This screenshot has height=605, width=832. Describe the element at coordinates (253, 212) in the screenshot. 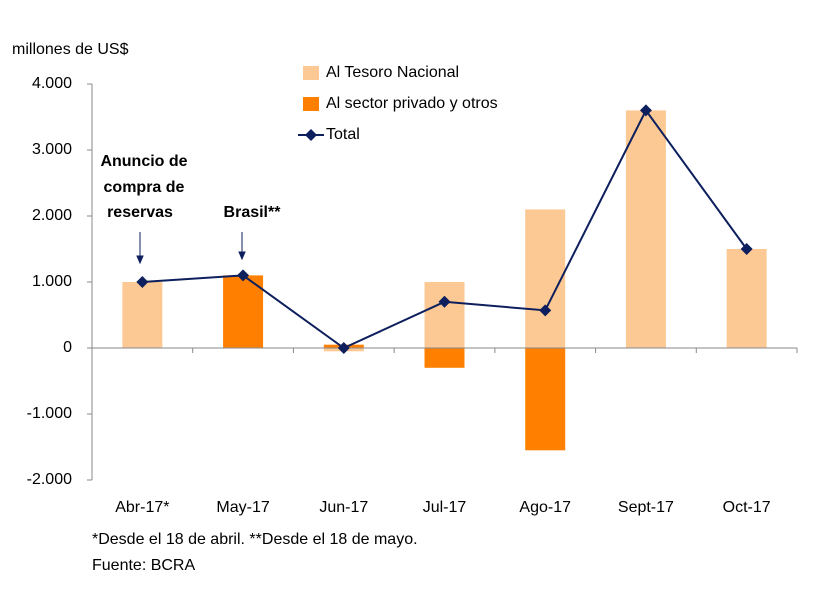

I see `annotation: Brasil**` at that location.